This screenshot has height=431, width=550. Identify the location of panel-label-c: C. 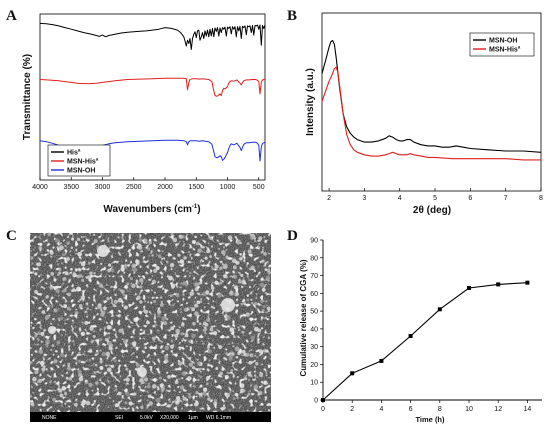
(11, 236).